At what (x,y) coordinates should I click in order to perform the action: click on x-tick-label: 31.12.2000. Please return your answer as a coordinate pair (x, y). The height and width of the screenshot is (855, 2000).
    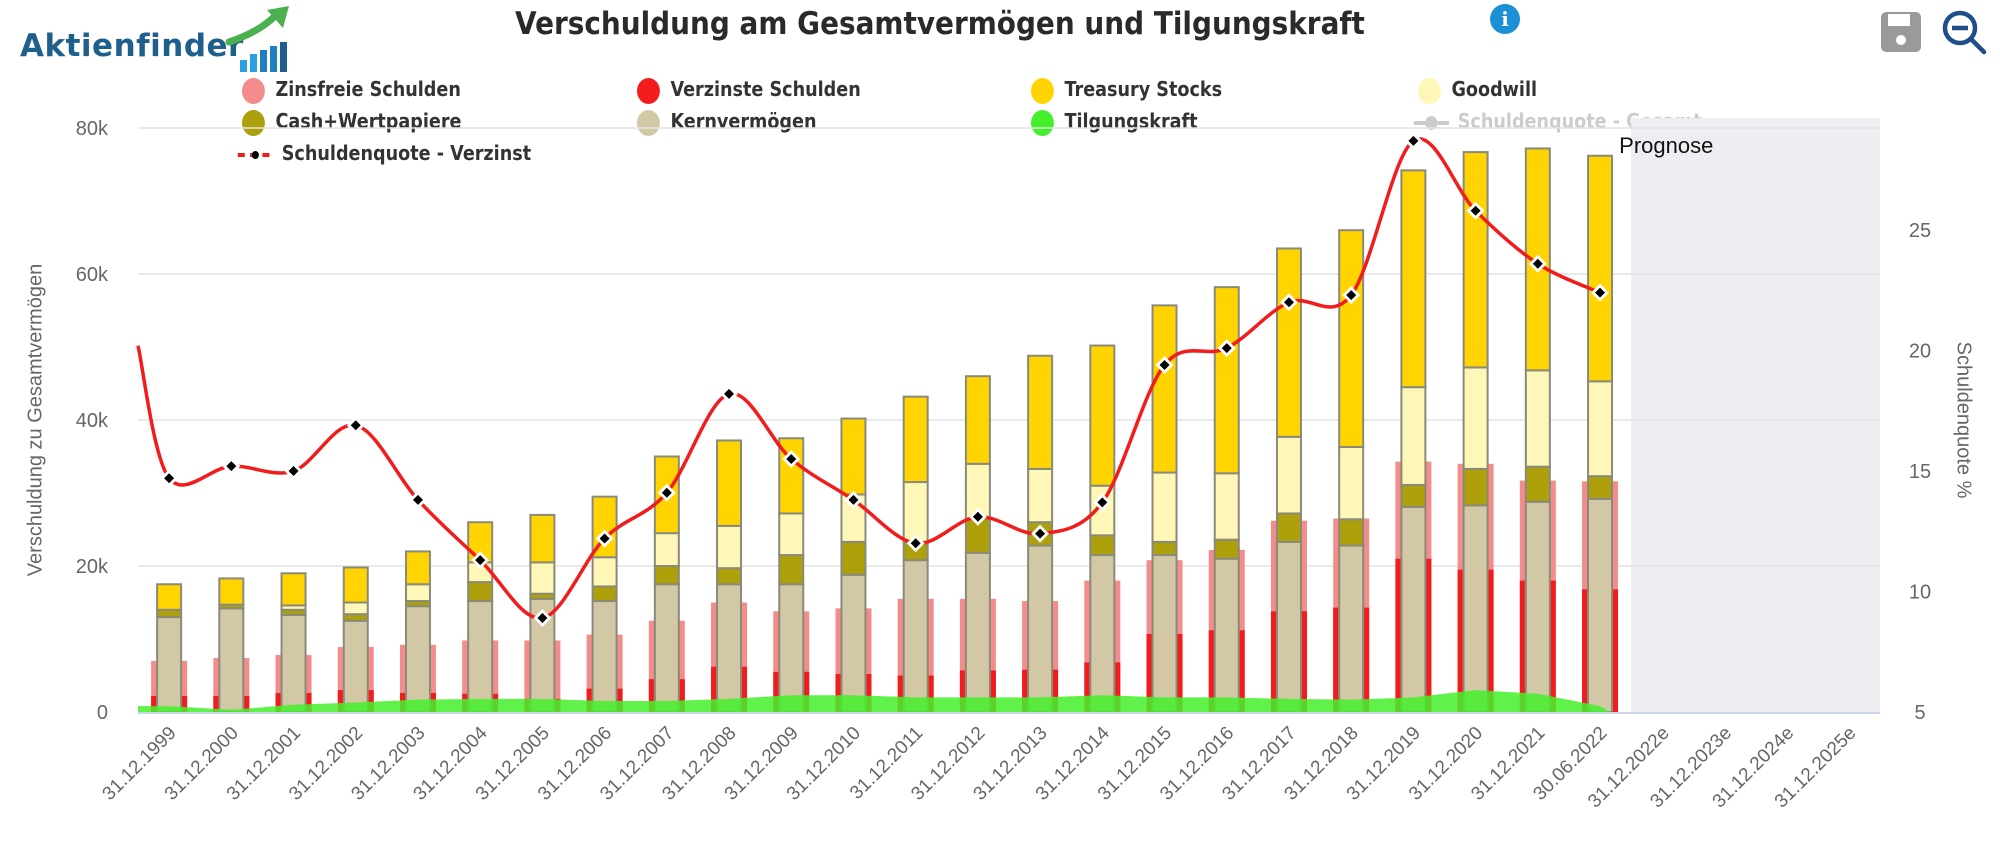
    Looking at the image, I should click on (202, 764).